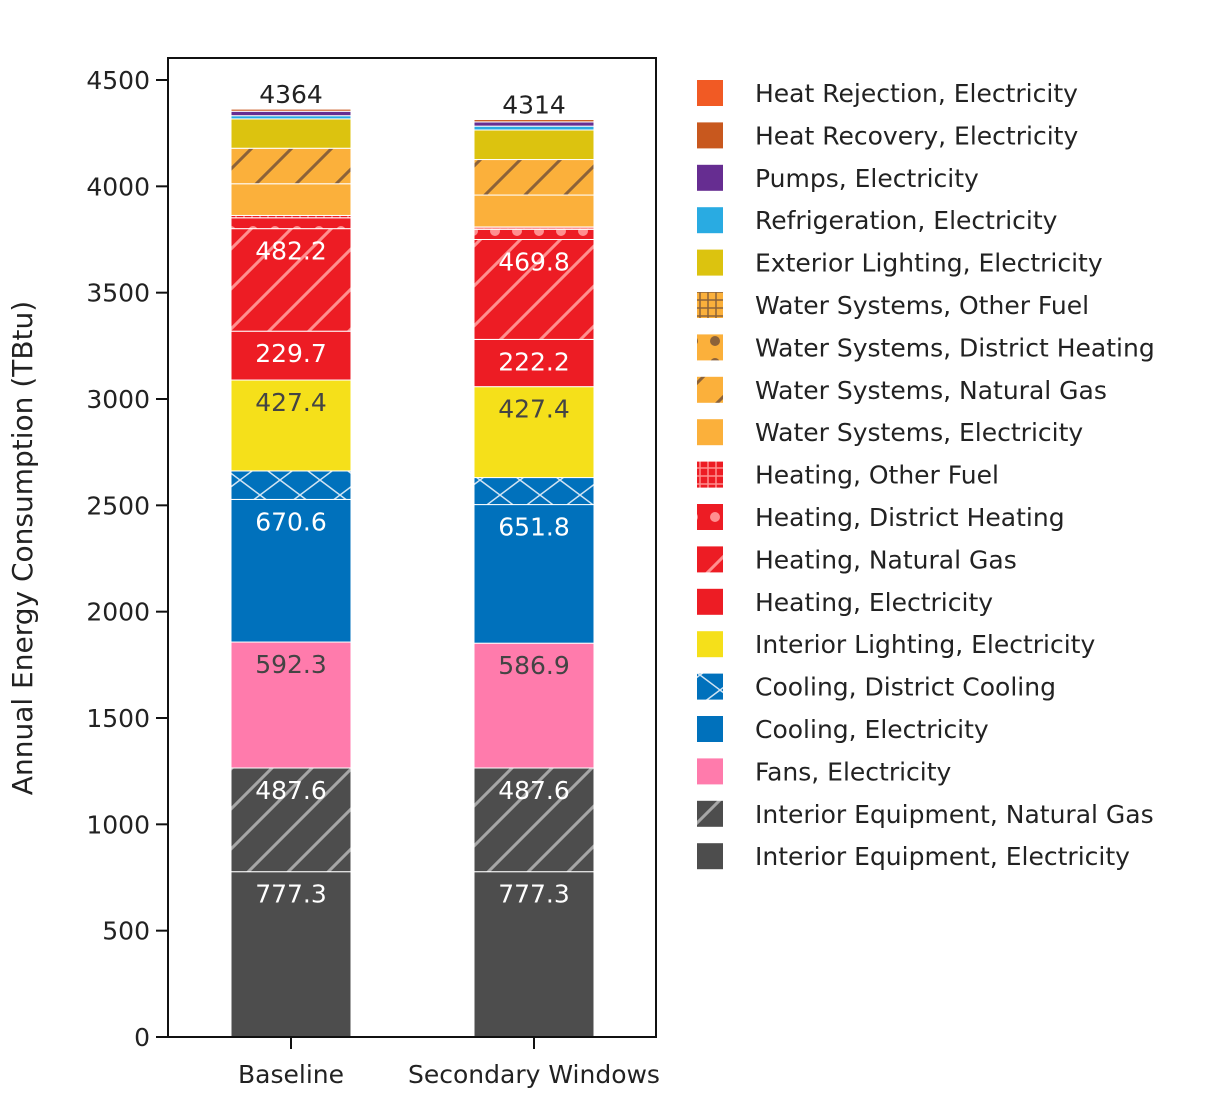  What do you see at coordinates (291, 113) in the screenshot?
I see `bar-segment: Pumps, Electricity: 21` at bounding box center [291, 113].